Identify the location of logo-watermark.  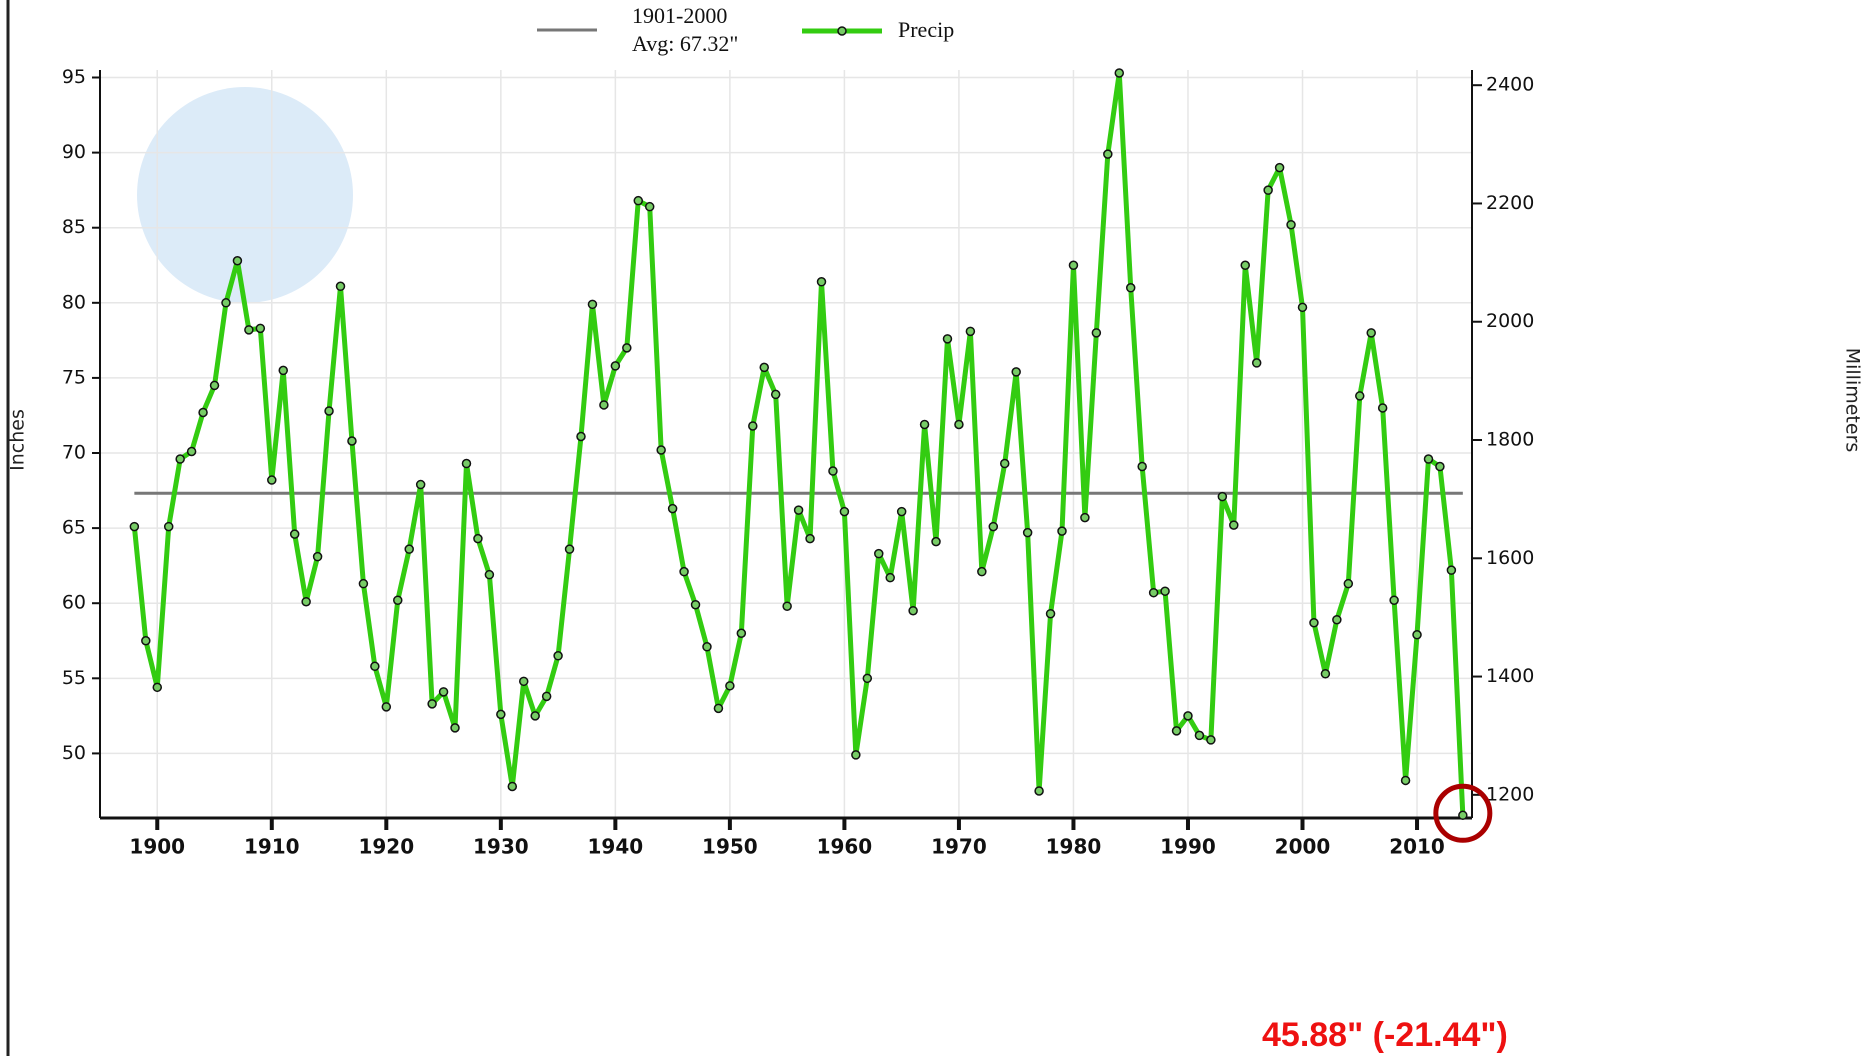
(245, 195).